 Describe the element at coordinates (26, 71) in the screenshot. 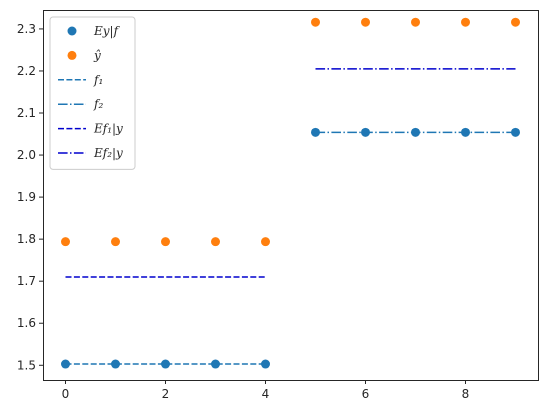

I see `y-tick-label: 2.2` at that location.